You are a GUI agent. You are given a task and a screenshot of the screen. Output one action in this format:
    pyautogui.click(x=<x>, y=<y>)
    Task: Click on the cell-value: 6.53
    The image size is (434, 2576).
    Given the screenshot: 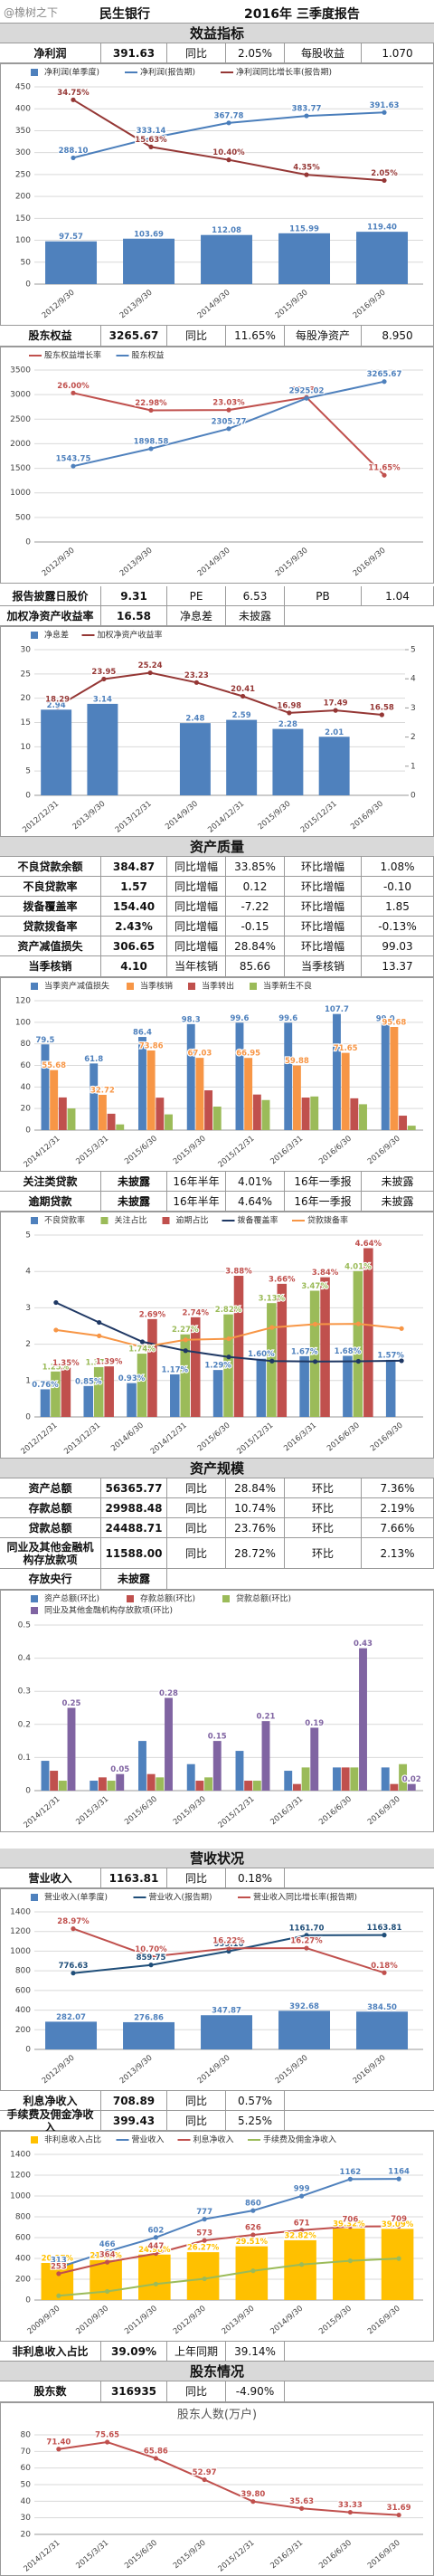 What is the action you would take?
    pyautogui.click(x=256, y=595)
    